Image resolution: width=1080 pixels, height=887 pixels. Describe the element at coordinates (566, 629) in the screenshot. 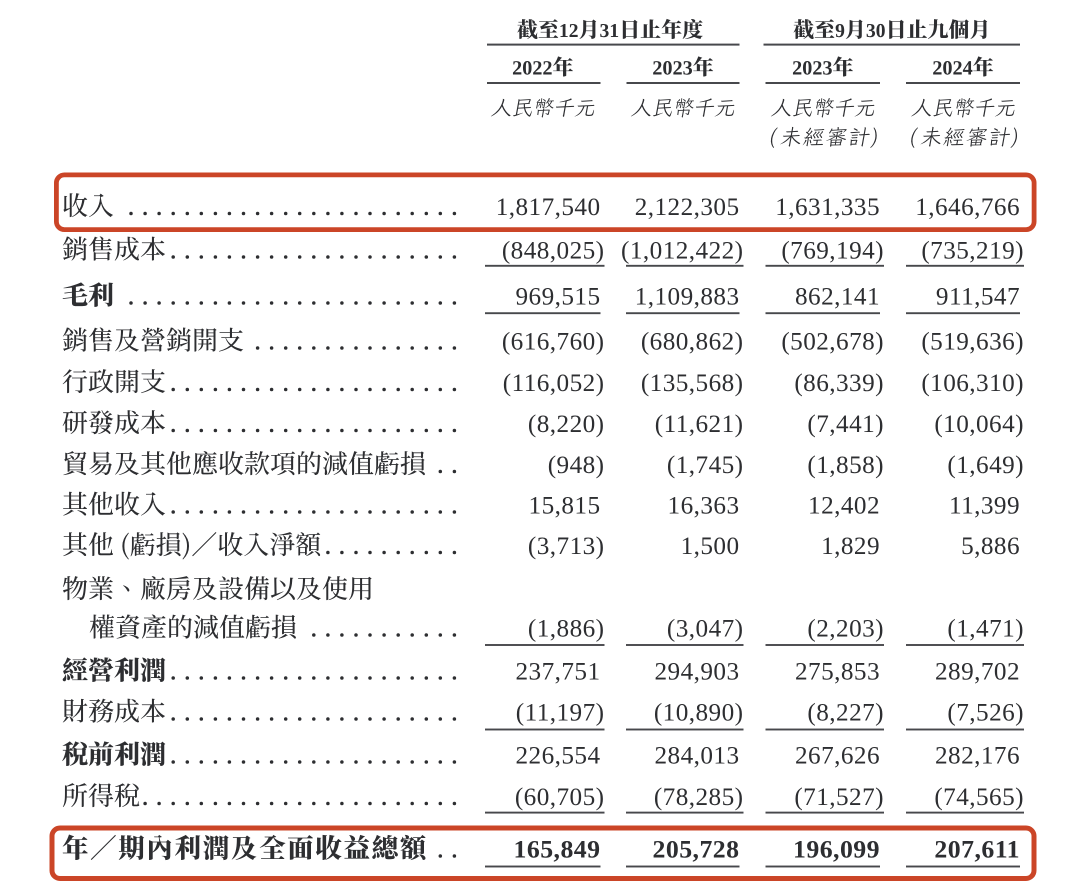

I see `svg-text: (1,886)` at that location.